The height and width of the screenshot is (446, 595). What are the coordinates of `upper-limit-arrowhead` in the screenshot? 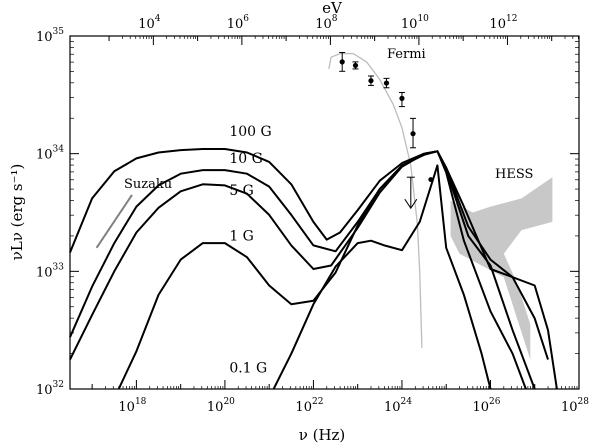 It's located at (411, 204).